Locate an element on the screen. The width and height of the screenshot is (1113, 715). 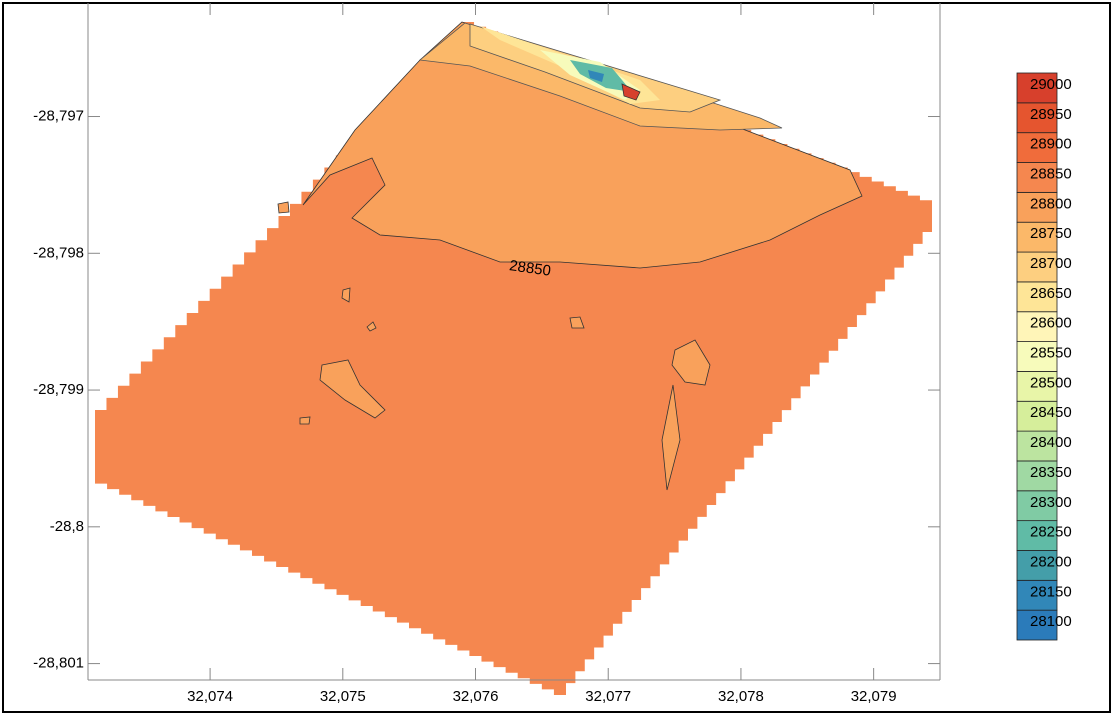
colorbar-label: 28950 is located at coordinates (1051, 114).